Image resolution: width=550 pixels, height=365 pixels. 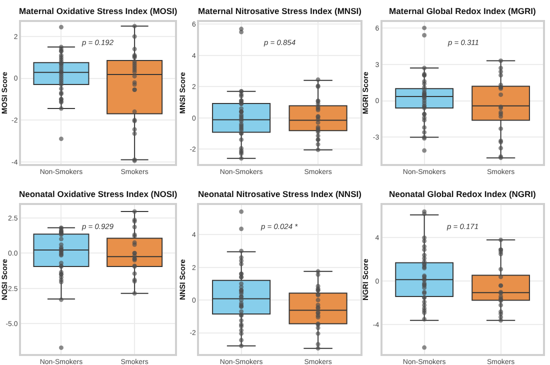 I want to click on chart-title: Neonatal Nitrosative Stress Index (NNSI), so click(x=280, y=194).